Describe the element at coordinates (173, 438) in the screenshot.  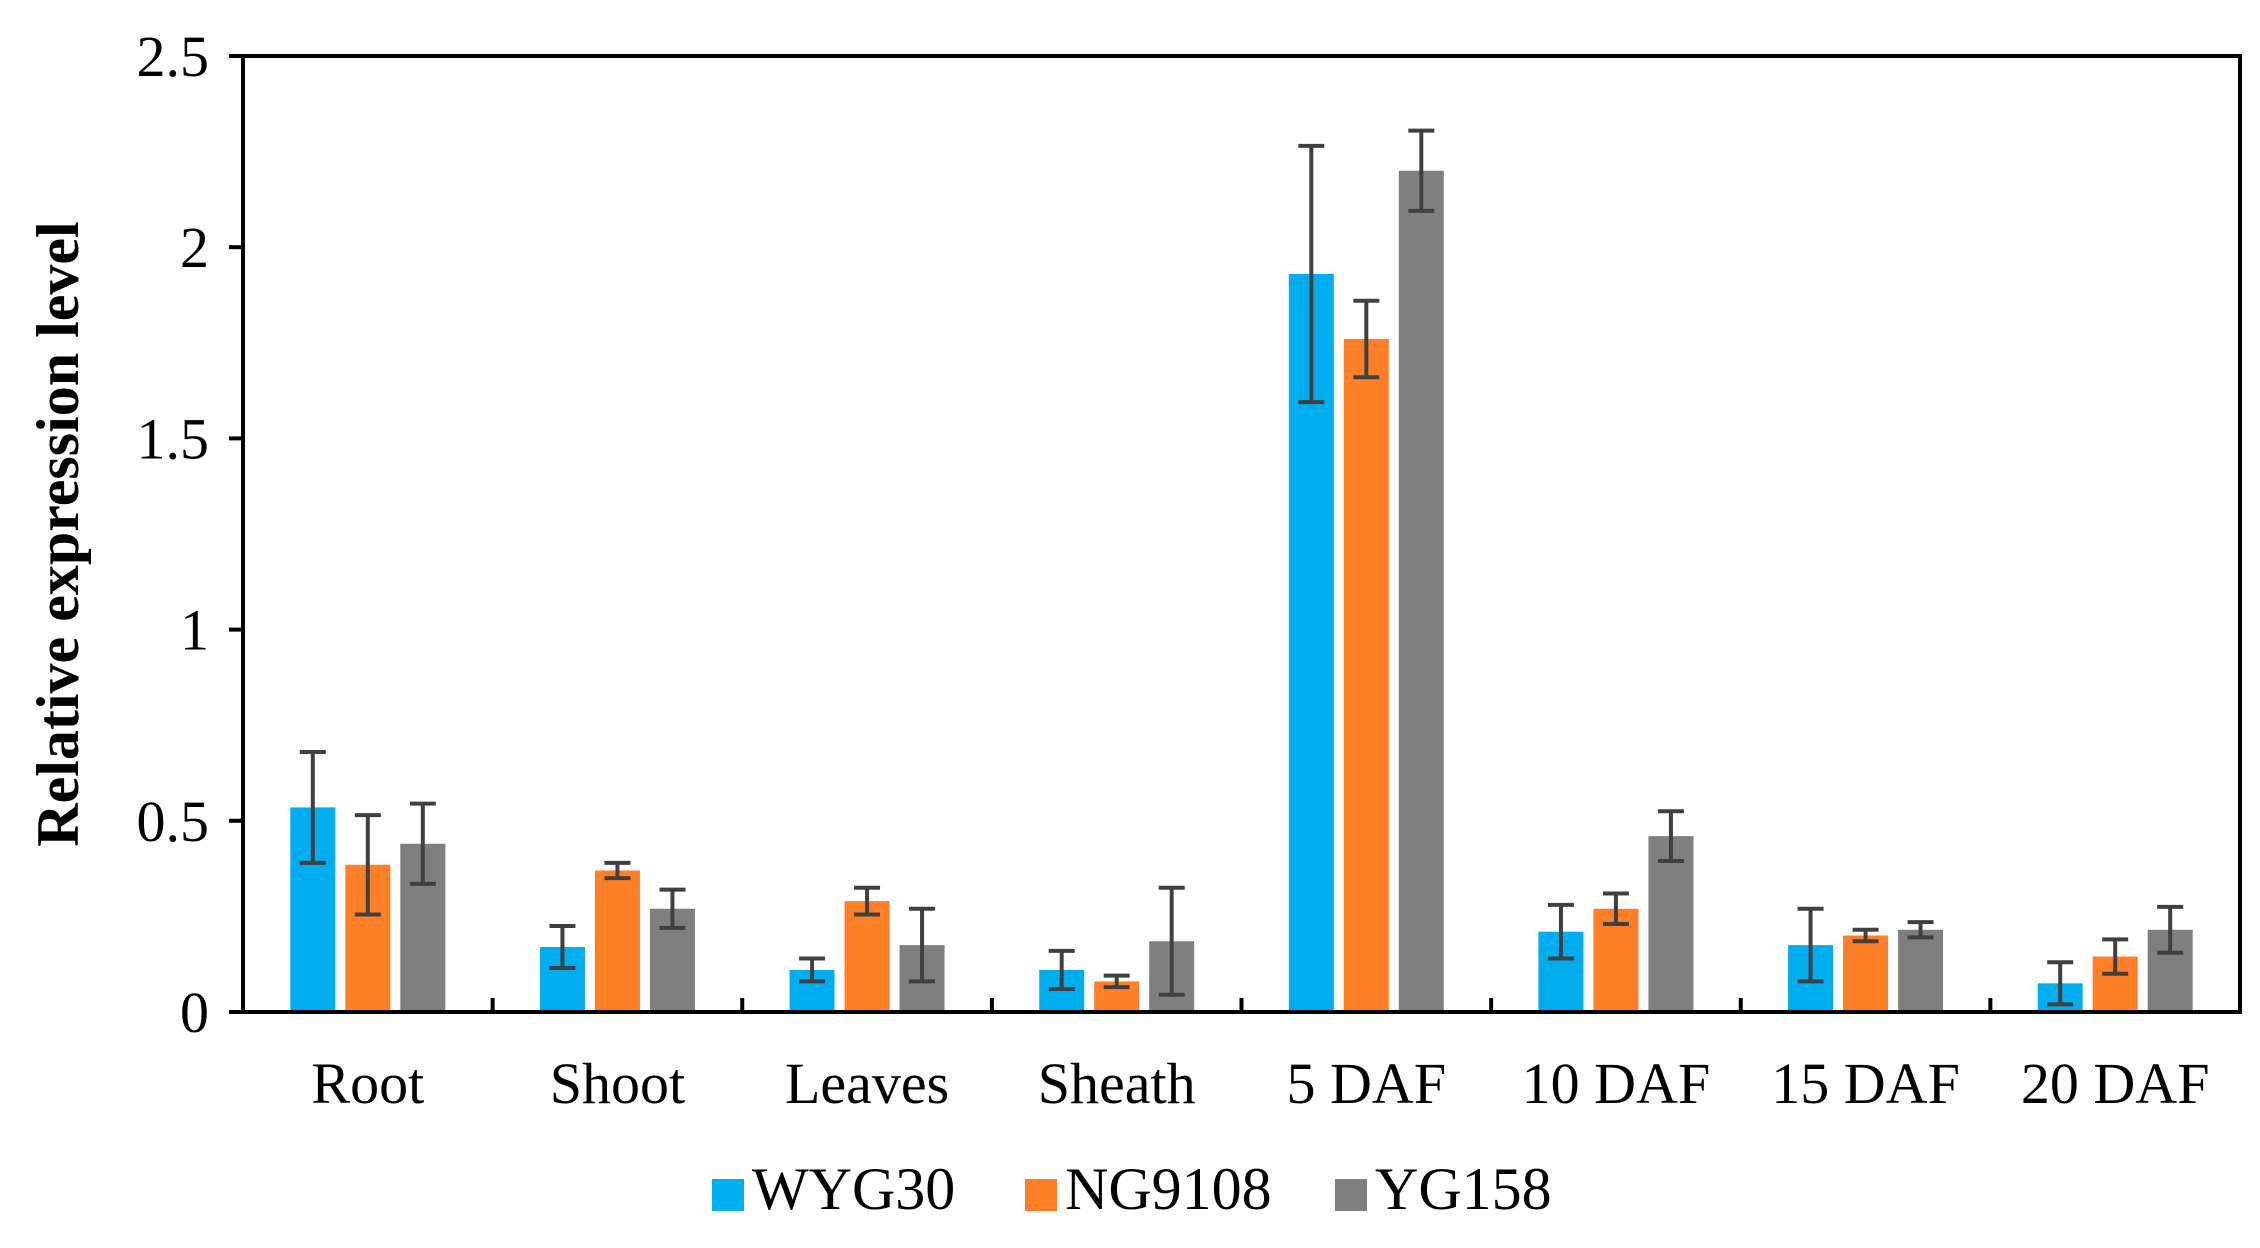
I see `y-tick-label: 1.5` at that location.